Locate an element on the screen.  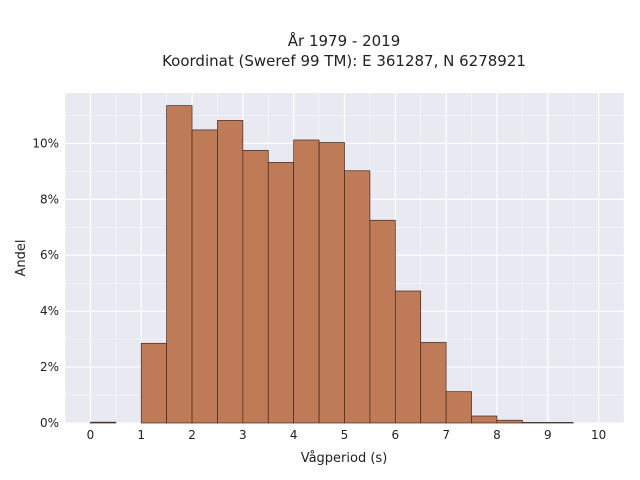
x-tick-label: 6 is located at coordinates (395, 435).